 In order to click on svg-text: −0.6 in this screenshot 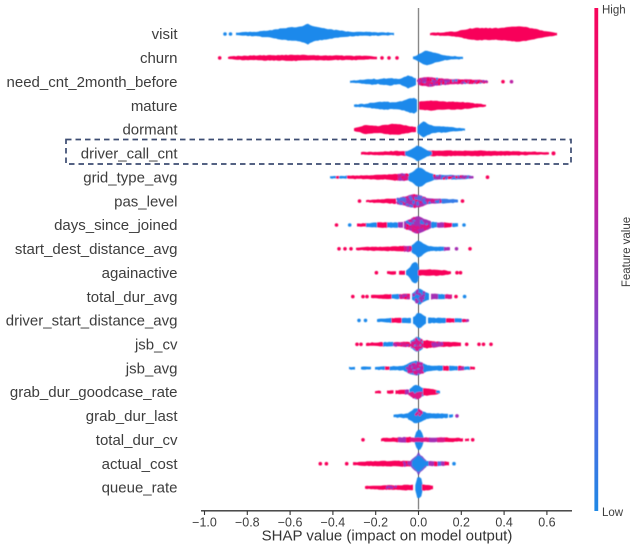, I will do `click(290, 522)`.